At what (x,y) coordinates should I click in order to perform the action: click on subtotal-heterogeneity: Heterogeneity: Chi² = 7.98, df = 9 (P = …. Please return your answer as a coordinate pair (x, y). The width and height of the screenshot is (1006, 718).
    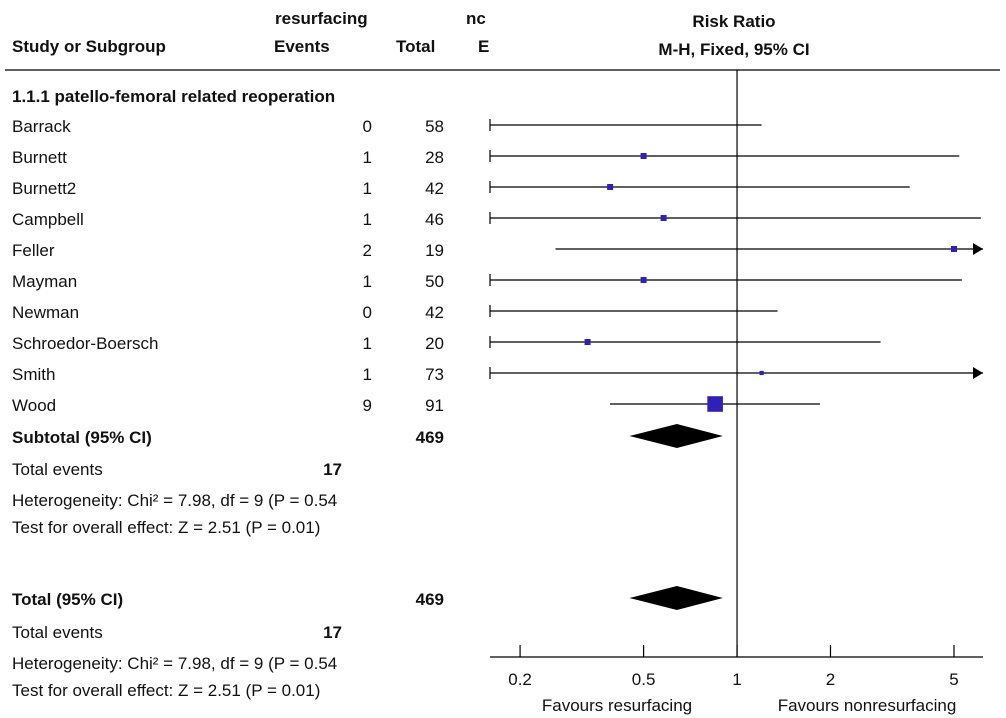
    Looking at the image, I should click on (175, 500).